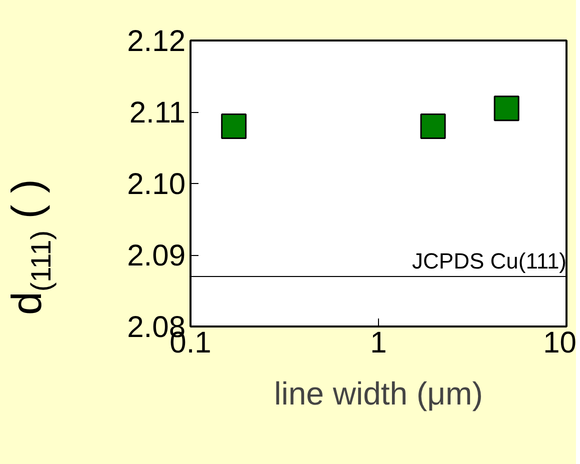 The height and width of the screenshot is (464, 580). Describe the element at coordinates (156, 256) in the screenshot. I see `y-tick-label: 2.09` at that location.